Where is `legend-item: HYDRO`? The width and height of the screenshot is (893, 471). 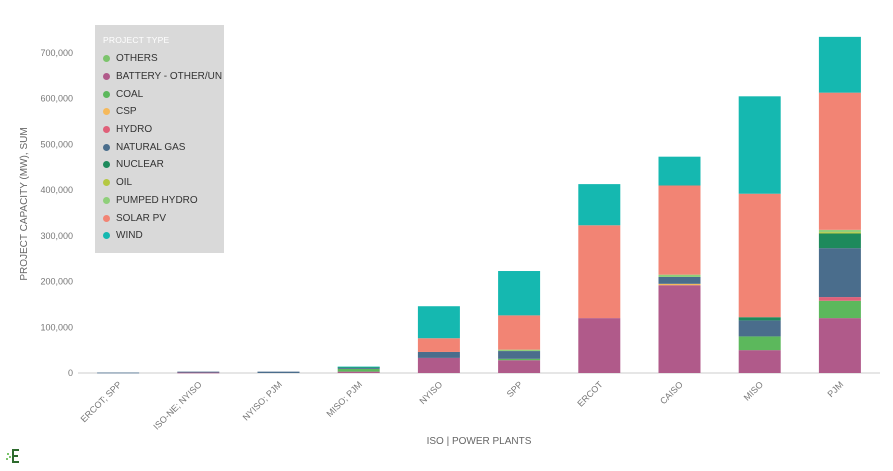
legend-item: HYDRO is located at coordinates (163, 130).